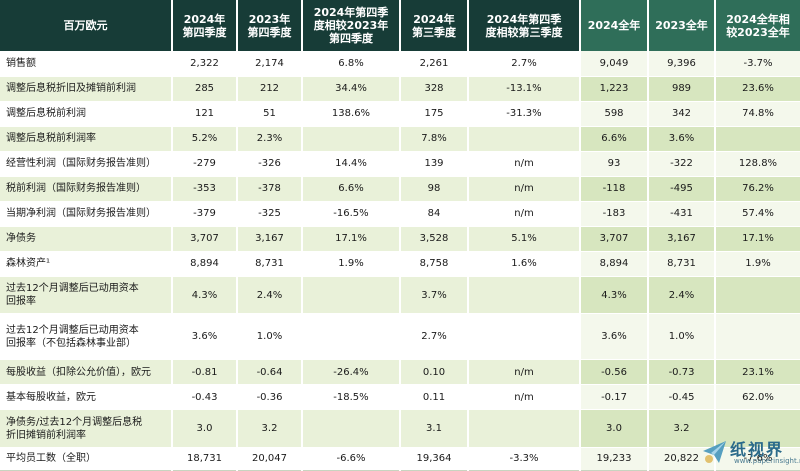  I want to click on table-cell: -0.81, so click(205, 372).